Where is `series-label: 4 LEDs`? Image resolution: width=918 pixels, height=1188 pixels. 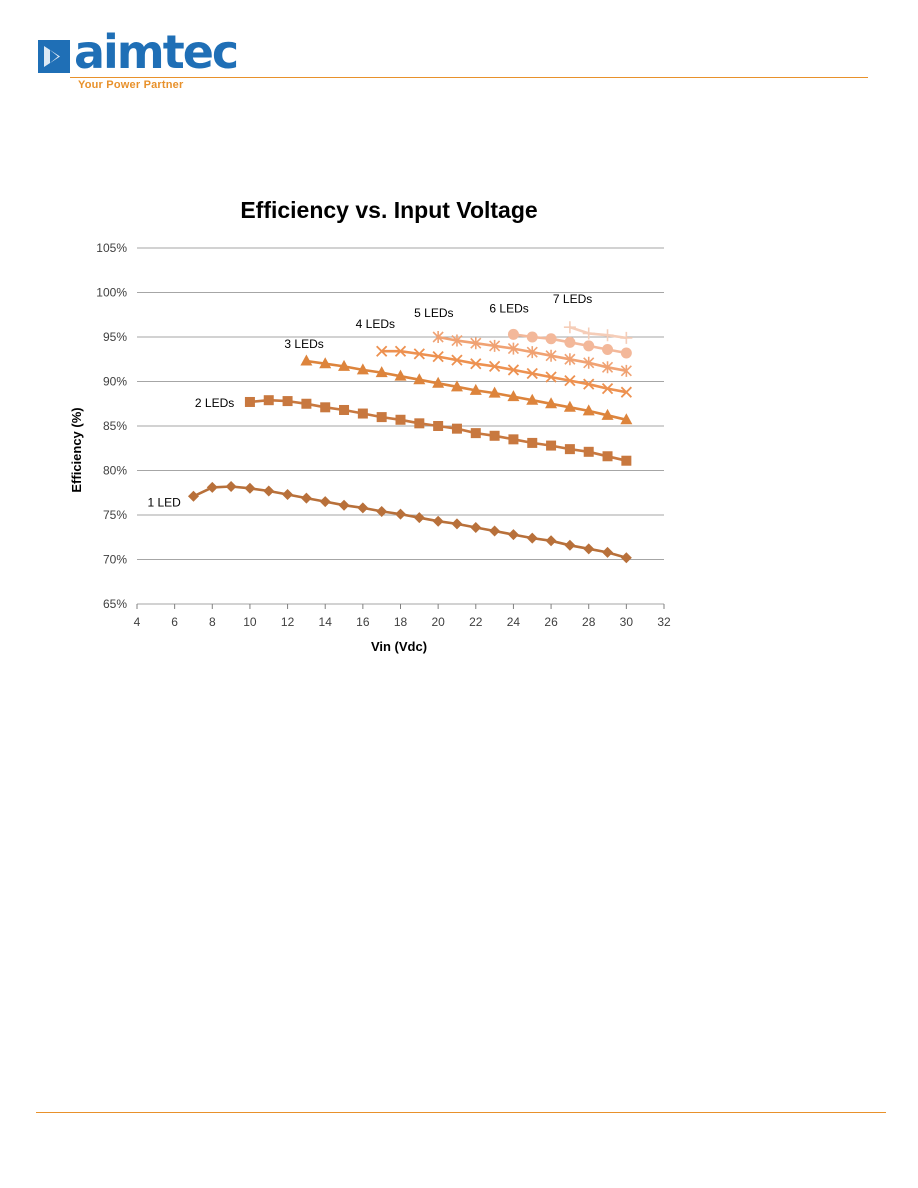
series-label: 4 LEDs is located at coordinates (375, 324).